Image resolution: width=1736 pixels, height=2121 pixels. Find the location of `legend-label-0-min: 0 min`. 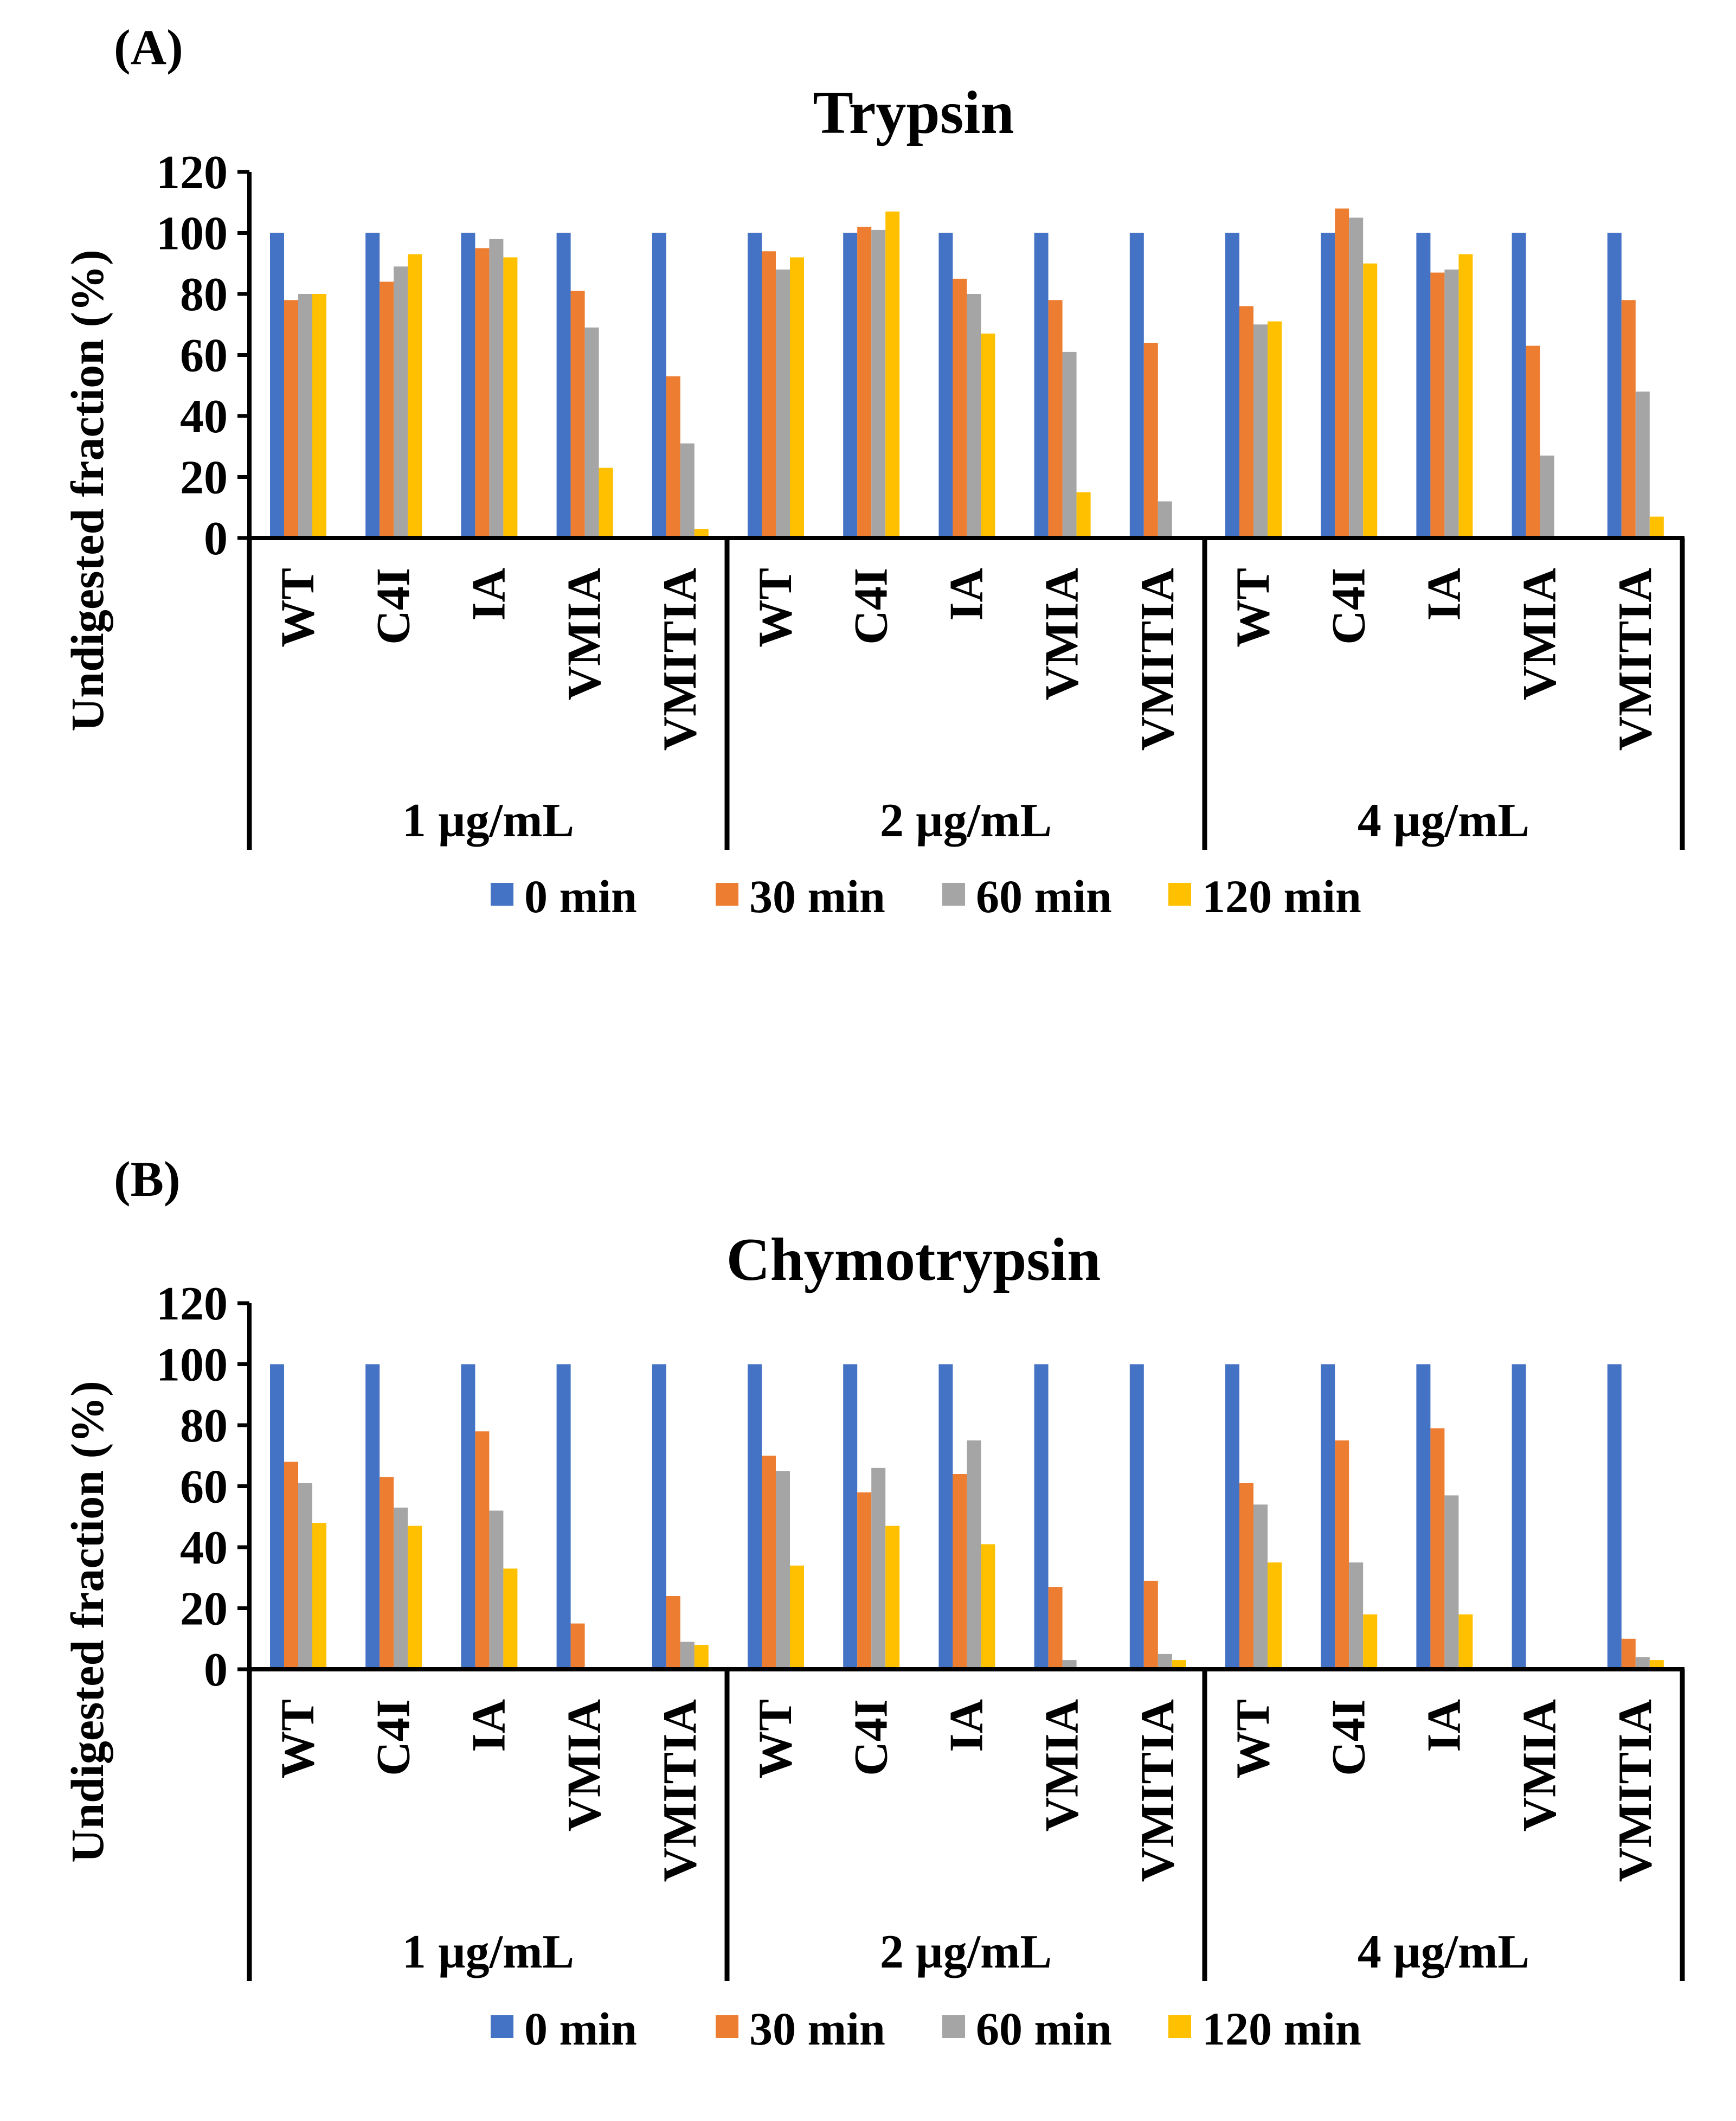

legend-label-0-min: 0 min is located at coordinates (580, 896).